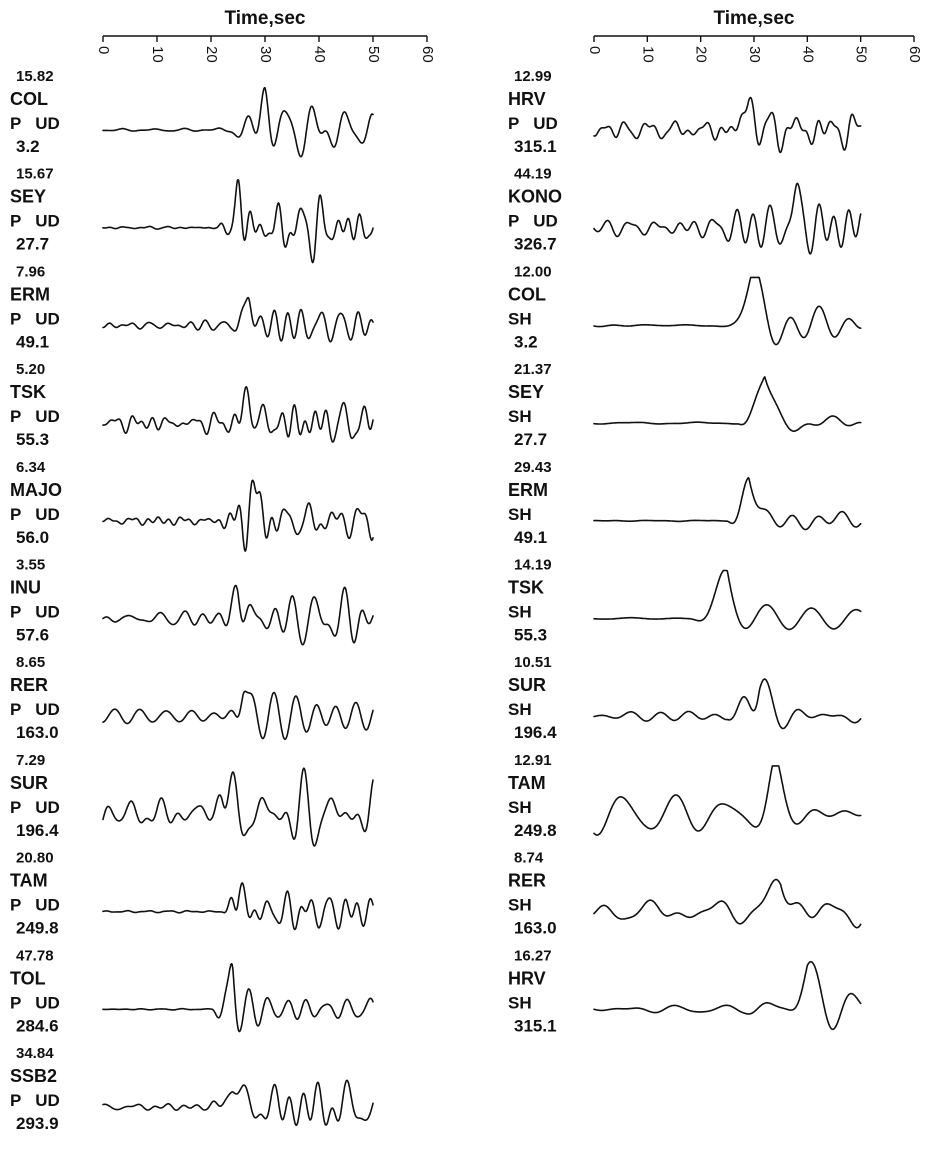 Image resolution: width=925 pixels, height=1155 pixels. Describe the element at coordinates (647, 54) in the screenshot. I see `x-tick-label: 10` at that location.